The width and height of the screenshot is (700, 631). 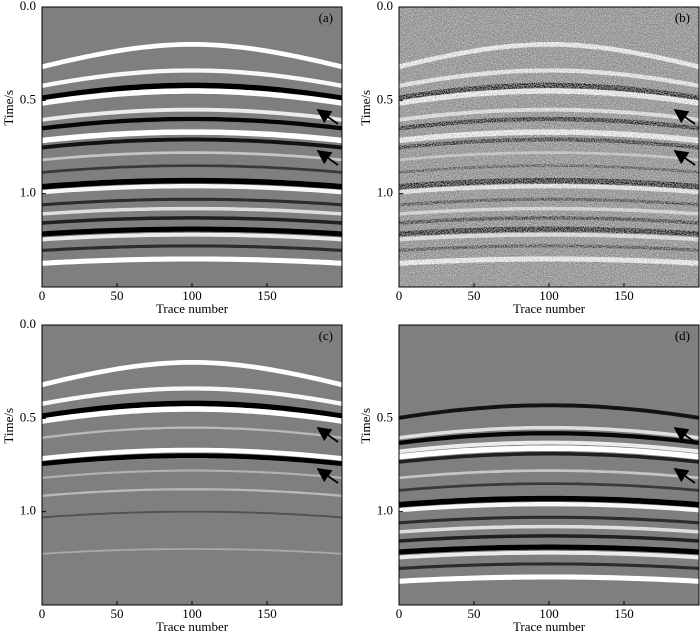 I want to click on panel-label: (c), so click(x=326, y=335).